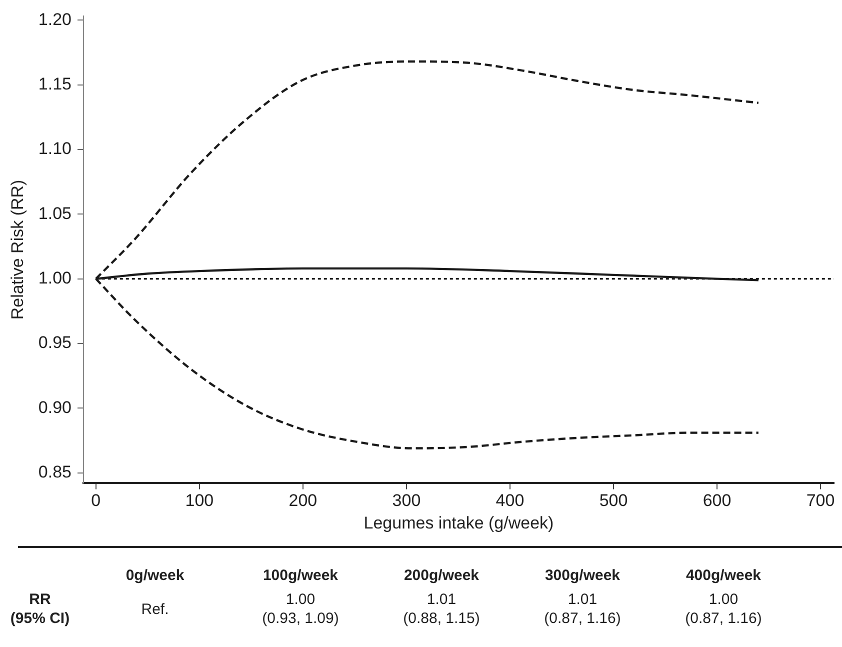 The width and height of the screenshot is (842, 647). Describe the element at coordinates (55, 19) in the screenshot. I see `y-tick-label: 1.20` at that location.